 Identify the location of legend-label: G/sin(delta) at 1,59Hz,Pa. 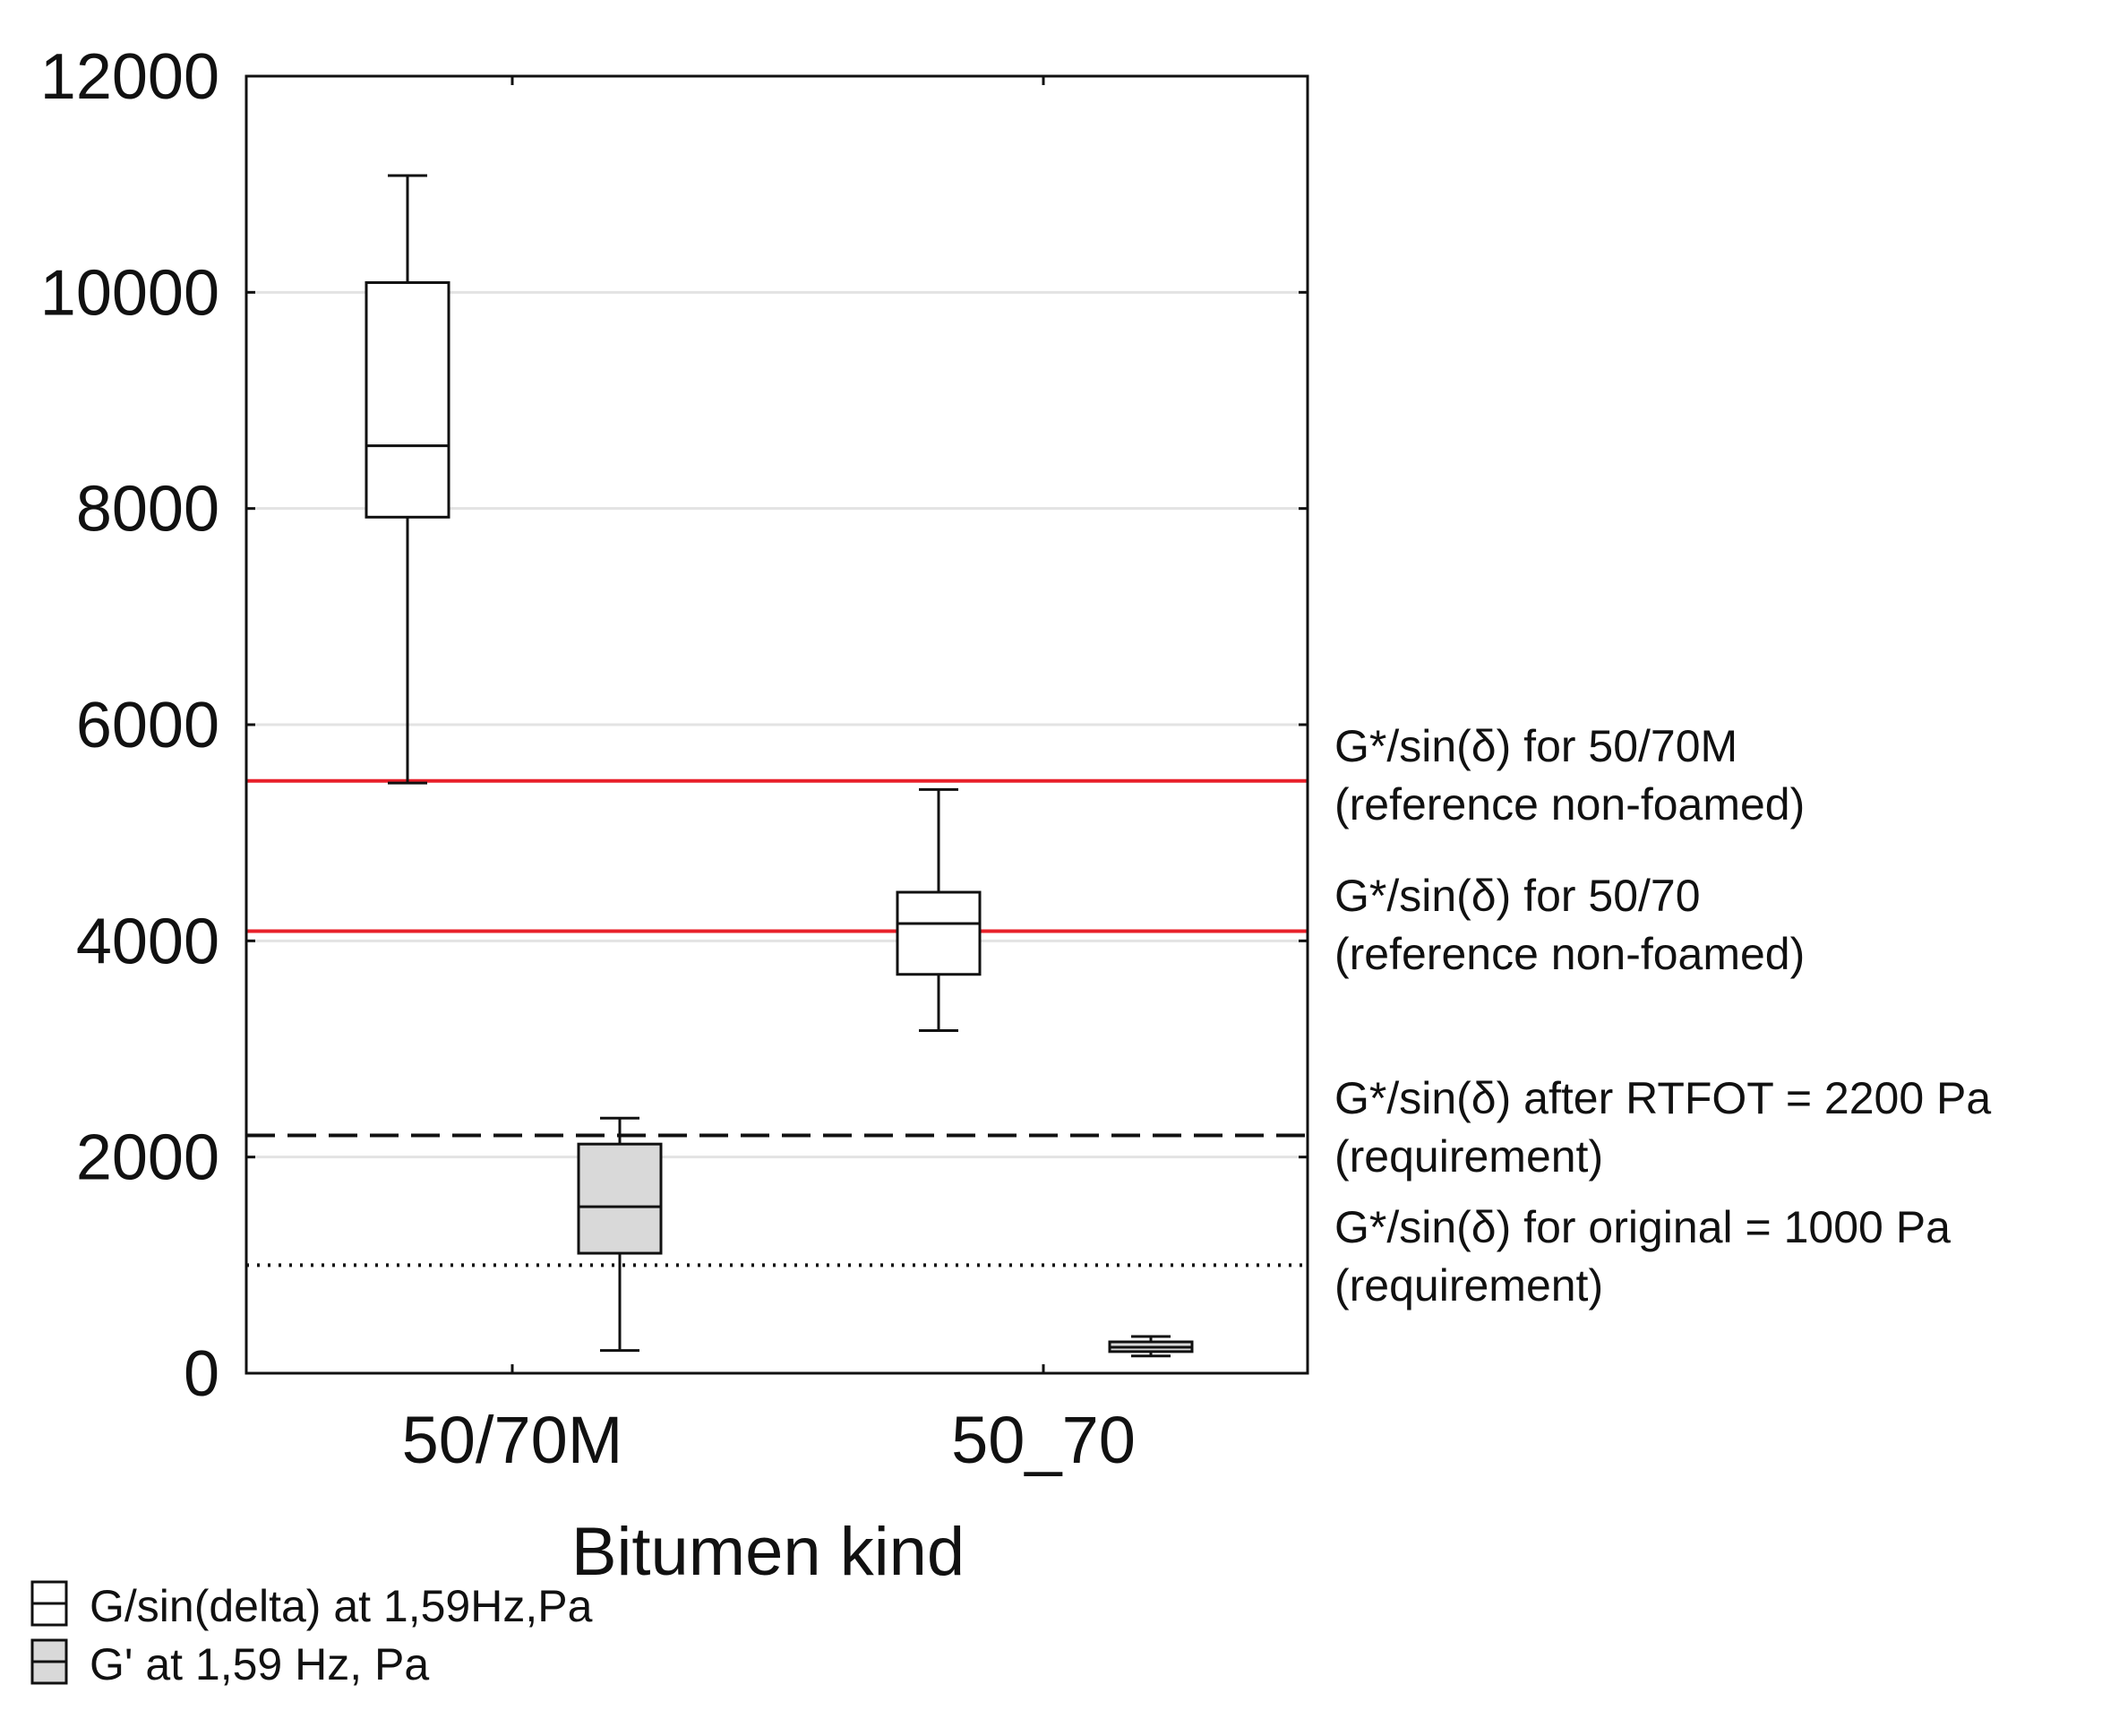
(341, 1606).